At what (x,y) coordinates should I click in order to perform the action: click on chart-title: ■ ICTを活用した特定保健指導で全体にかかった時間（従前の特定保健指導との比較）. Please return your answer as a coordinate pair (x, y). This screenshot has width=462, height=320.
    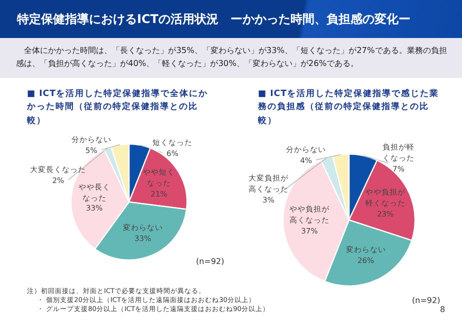
    Looking at the image, I should click on (118, 108).